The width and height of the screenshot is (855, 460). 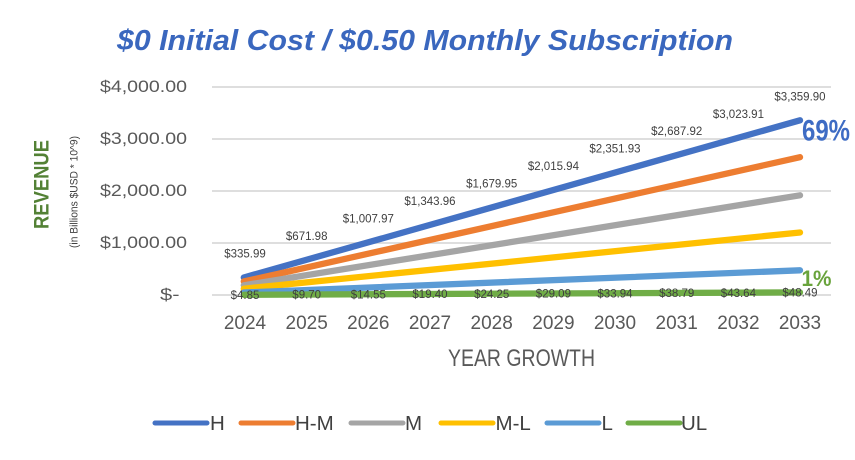 What do you see at coordinates (314, 423) in the screenshot?
I see `svg-text: H-M` at bounding box center [314, 423].